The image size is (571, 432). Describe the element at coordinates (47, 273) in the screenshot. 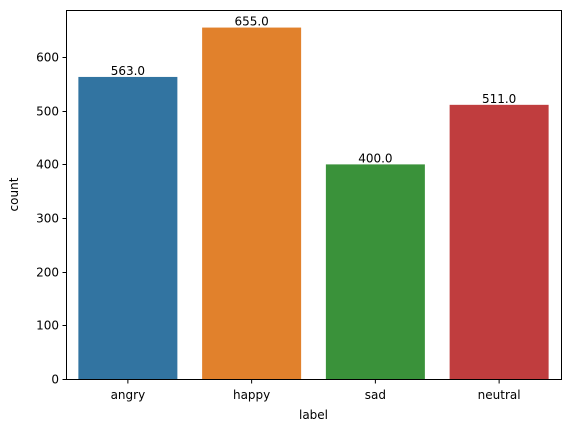

I see `y-tick-label-200: 200` at that location.